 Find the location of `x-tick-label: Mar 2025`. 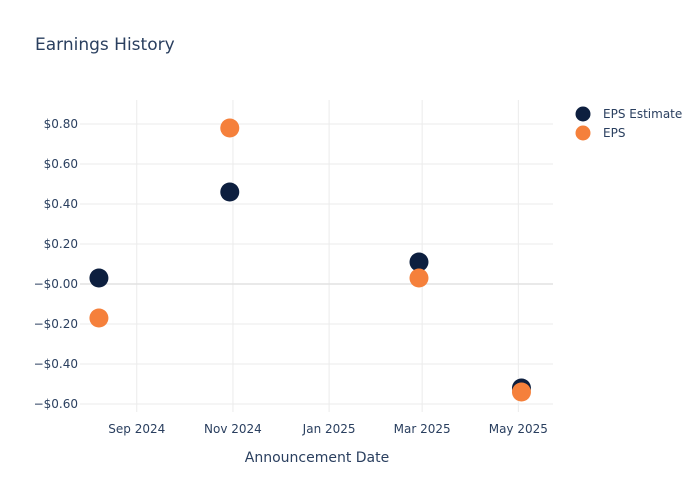

x-tick-label: Mar 2025 is located at coordinates (422, 429).